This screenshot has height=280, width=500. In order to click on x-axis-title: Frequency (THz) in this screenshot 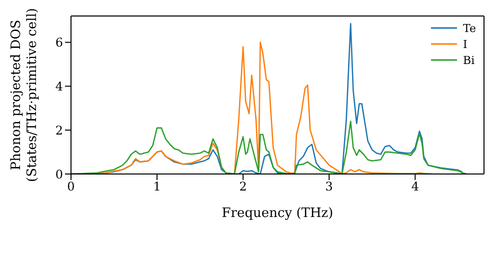, I will do `click(278, 213)`.